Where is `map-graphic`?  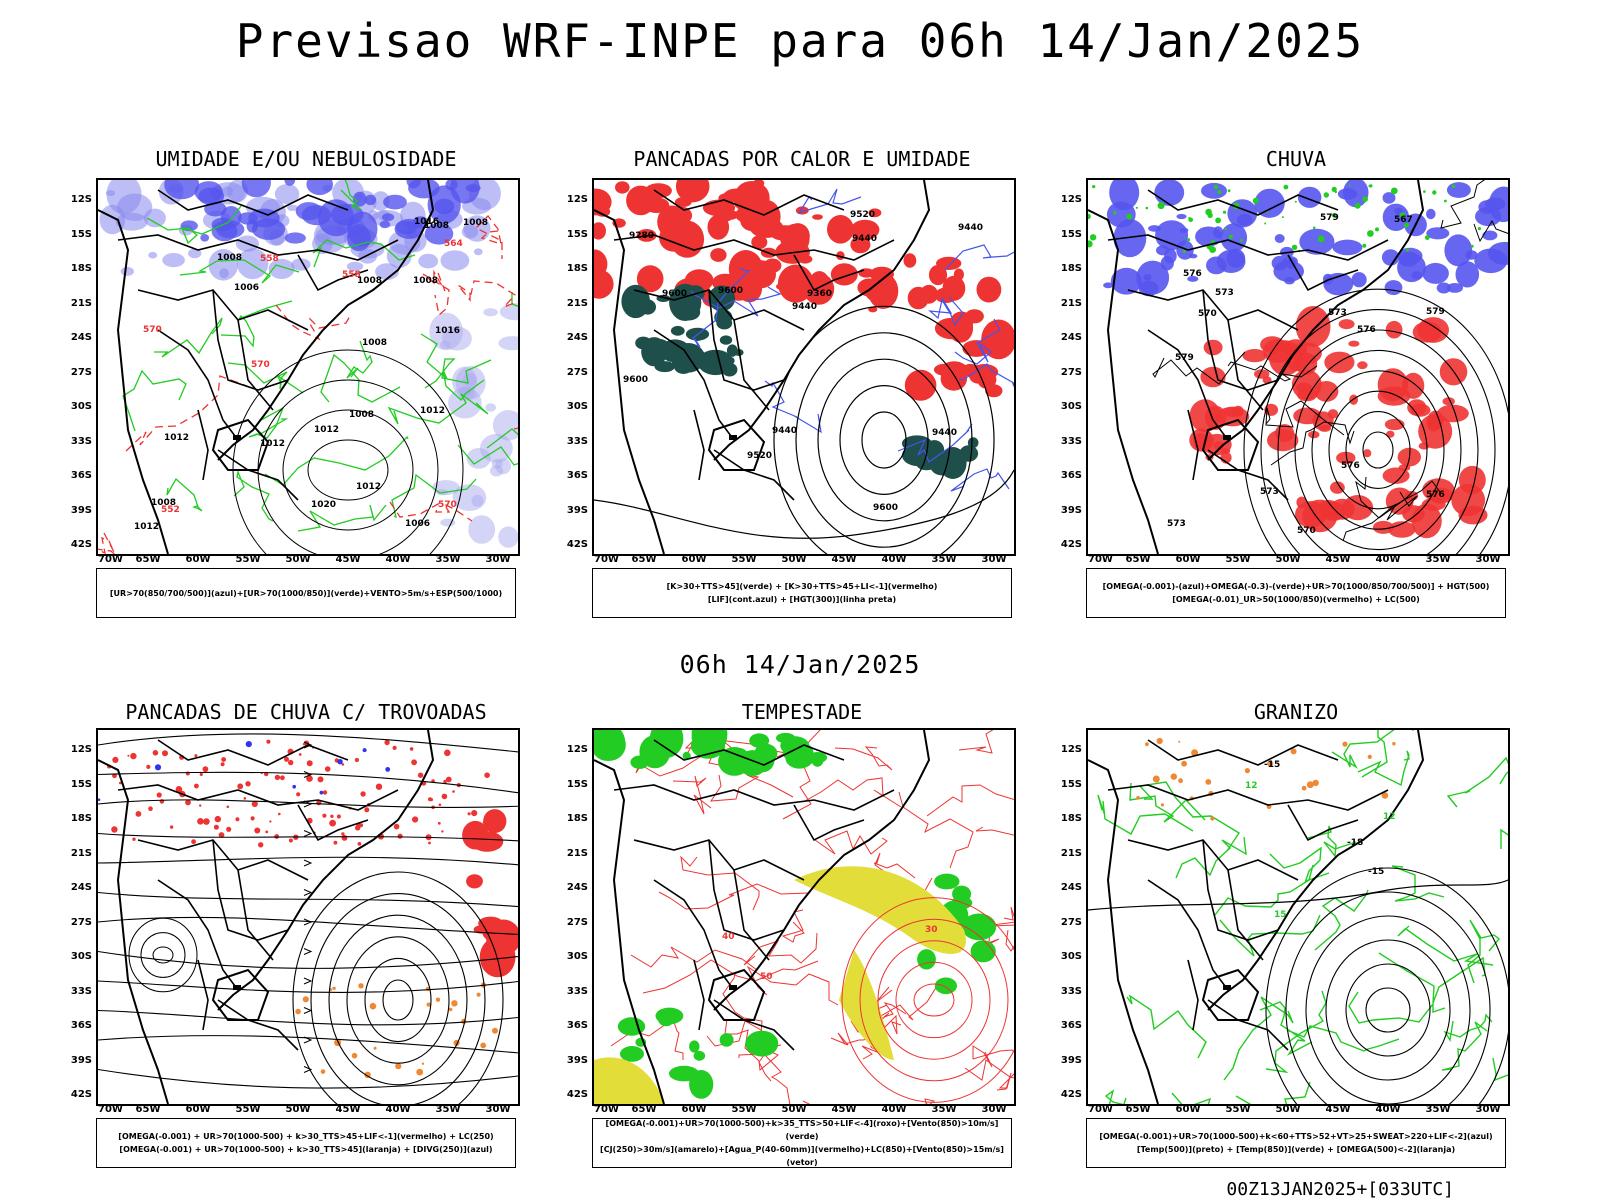
map-graphic is located at coordinates (308, 917).